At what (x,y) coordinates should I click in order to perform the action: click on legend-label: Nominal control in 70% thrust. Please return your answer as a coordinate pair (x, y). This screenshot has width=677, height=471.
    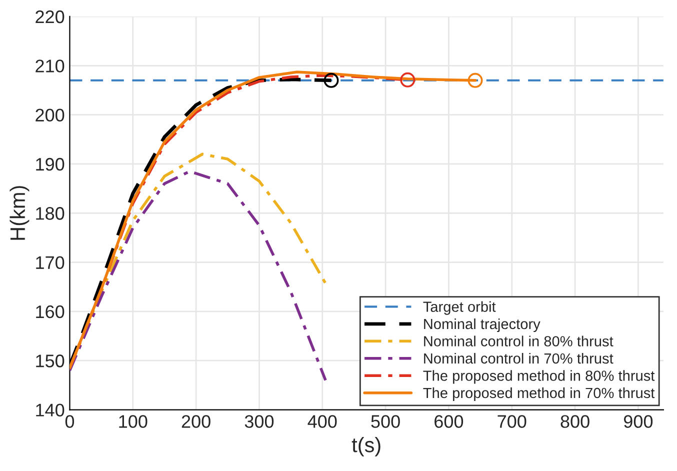
    Looking at the image, I should click on (519, 358).